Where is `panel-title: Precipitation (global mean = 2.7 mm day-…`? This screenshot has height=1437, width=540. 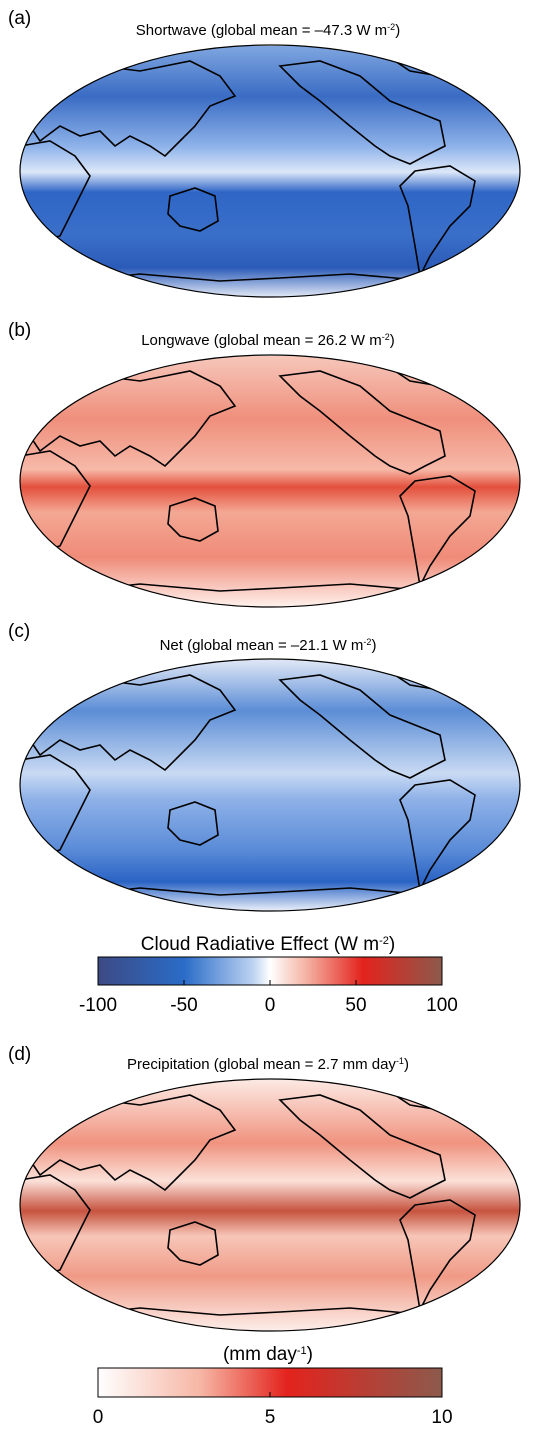 panel-title: Precipitation (global mean = 2.7 mm day-… is located at coordinates (268, 1064).